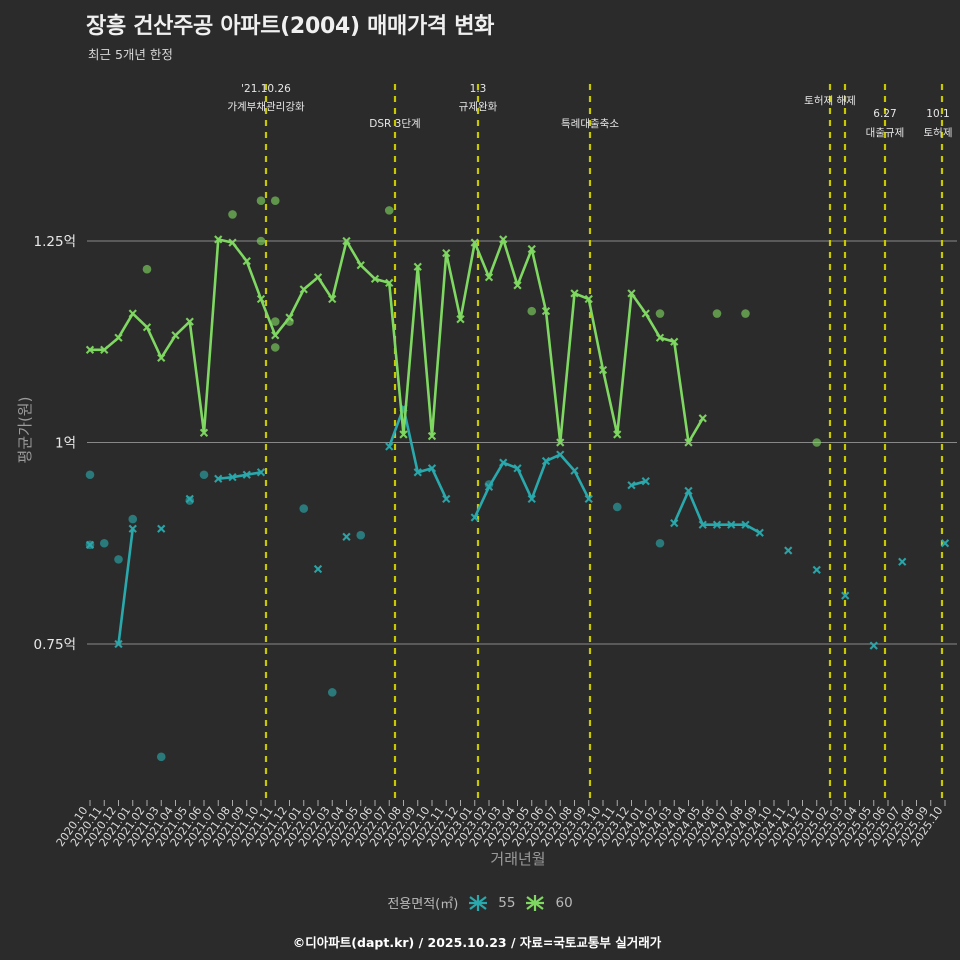  What do you see at coordinates (478, 89) in the screenshot?
I see `svg-text: 1.3` at bounding box center [478, 89].